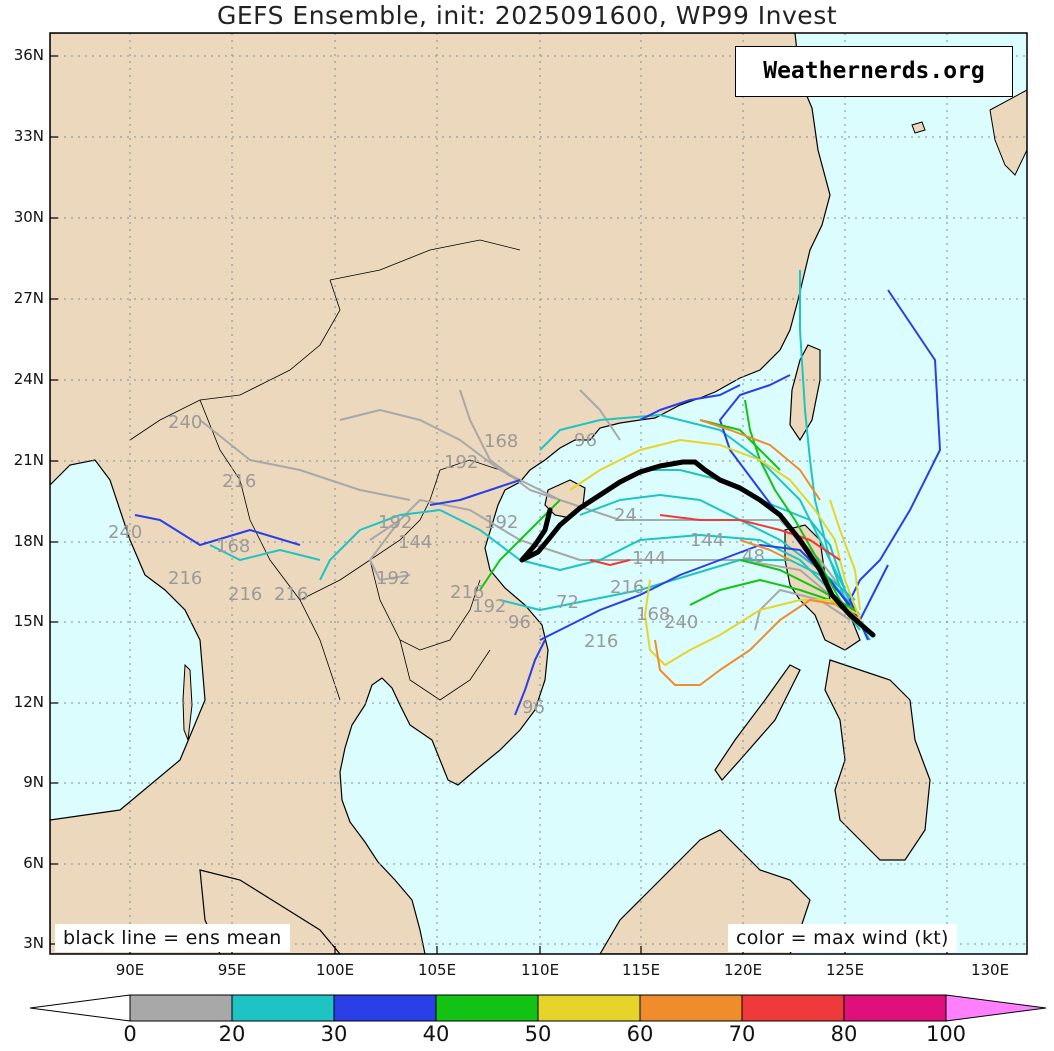 This screenshot has width=1054, height=1051. Describe the element at coordinates (28, 541) in the screenshot. I see `lat-label: 18N` at that location.